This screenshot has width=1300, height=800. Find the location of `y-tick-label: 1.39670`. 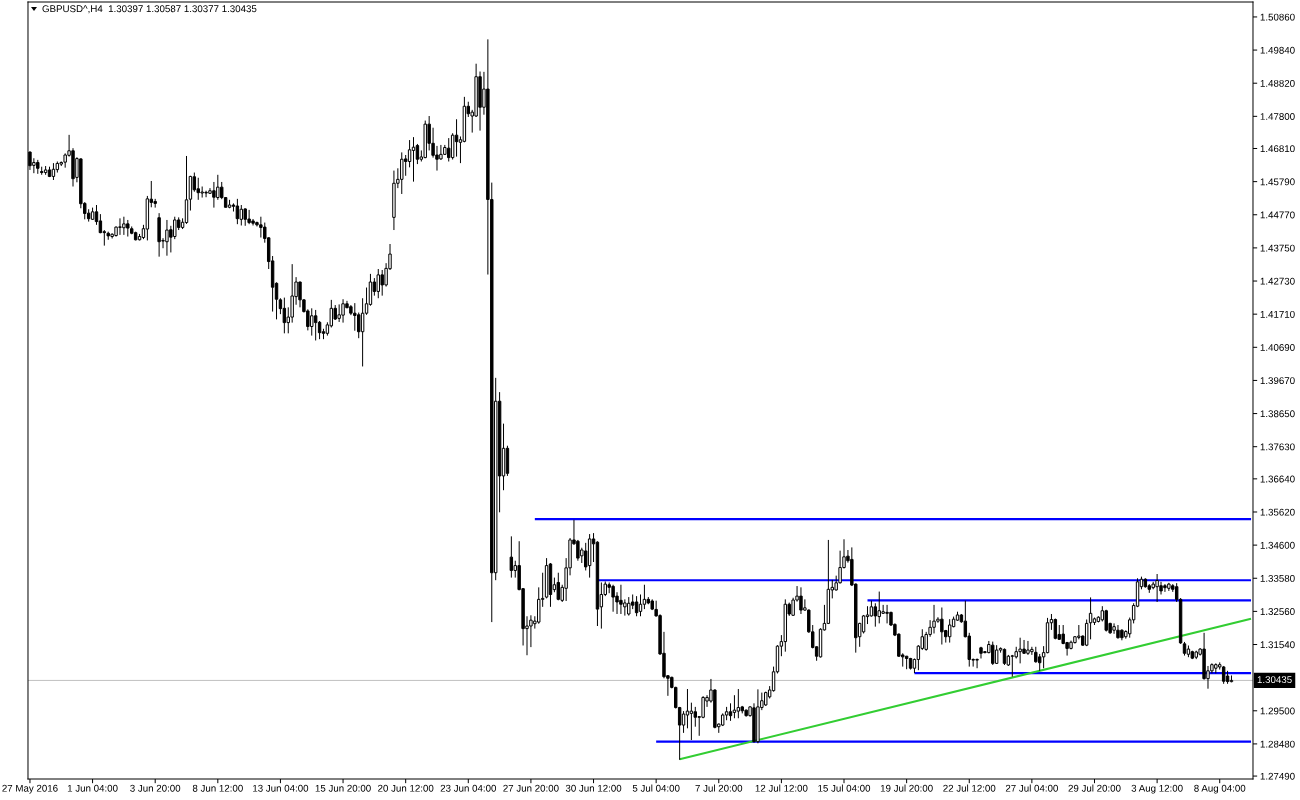

y-tick-label: 1.39670 is located at coordinates (1277, 381).